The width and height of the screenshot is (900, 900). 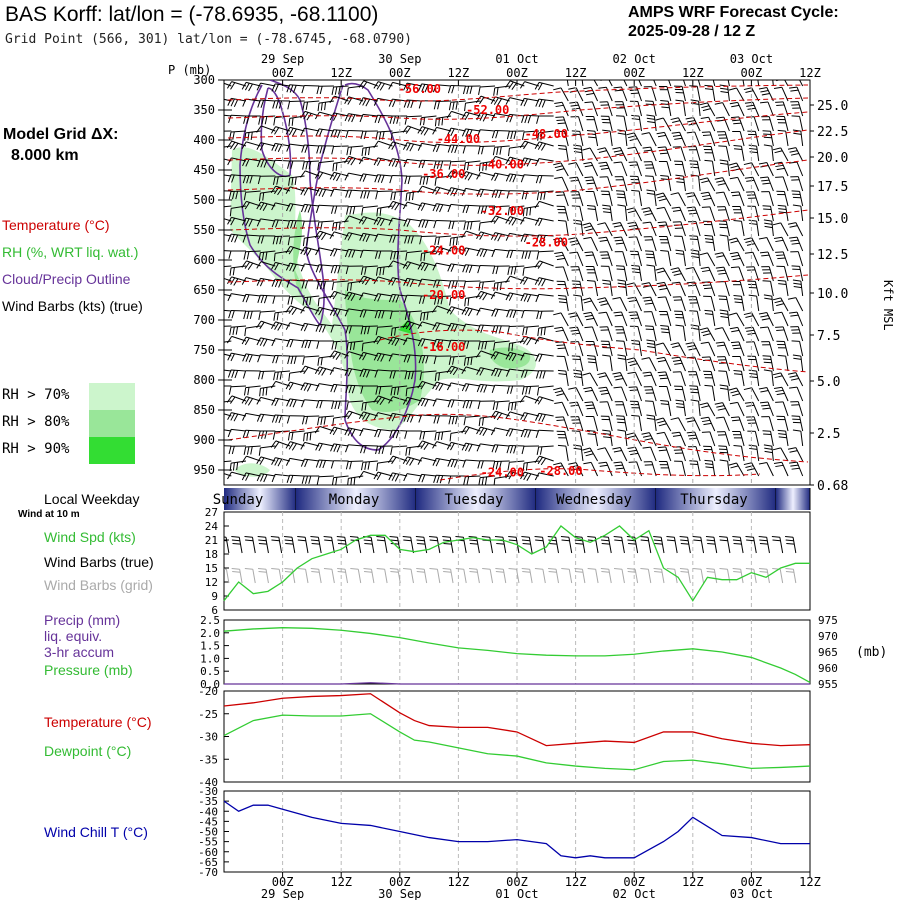 What do you see at coordinates (341, 73) in the screenshot?
I see `top-hour-label: 12Z` at bounding box center [341, 73].